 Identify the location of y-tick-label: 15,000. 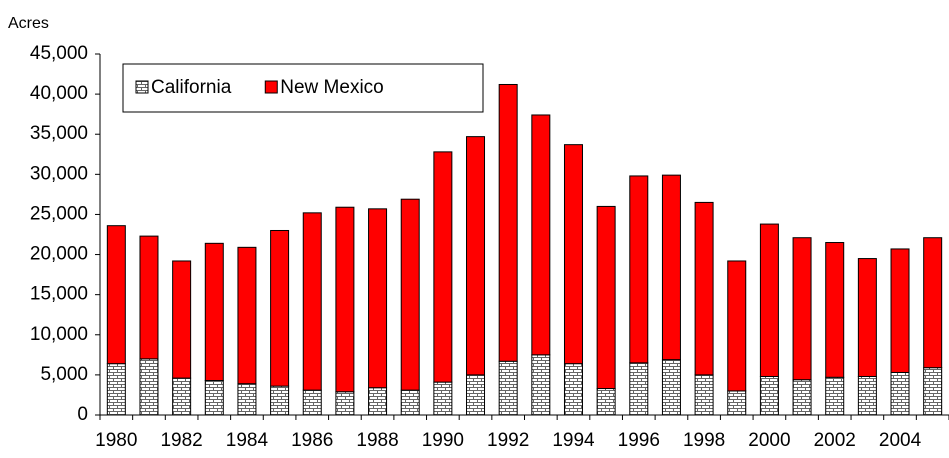
(59, 294).